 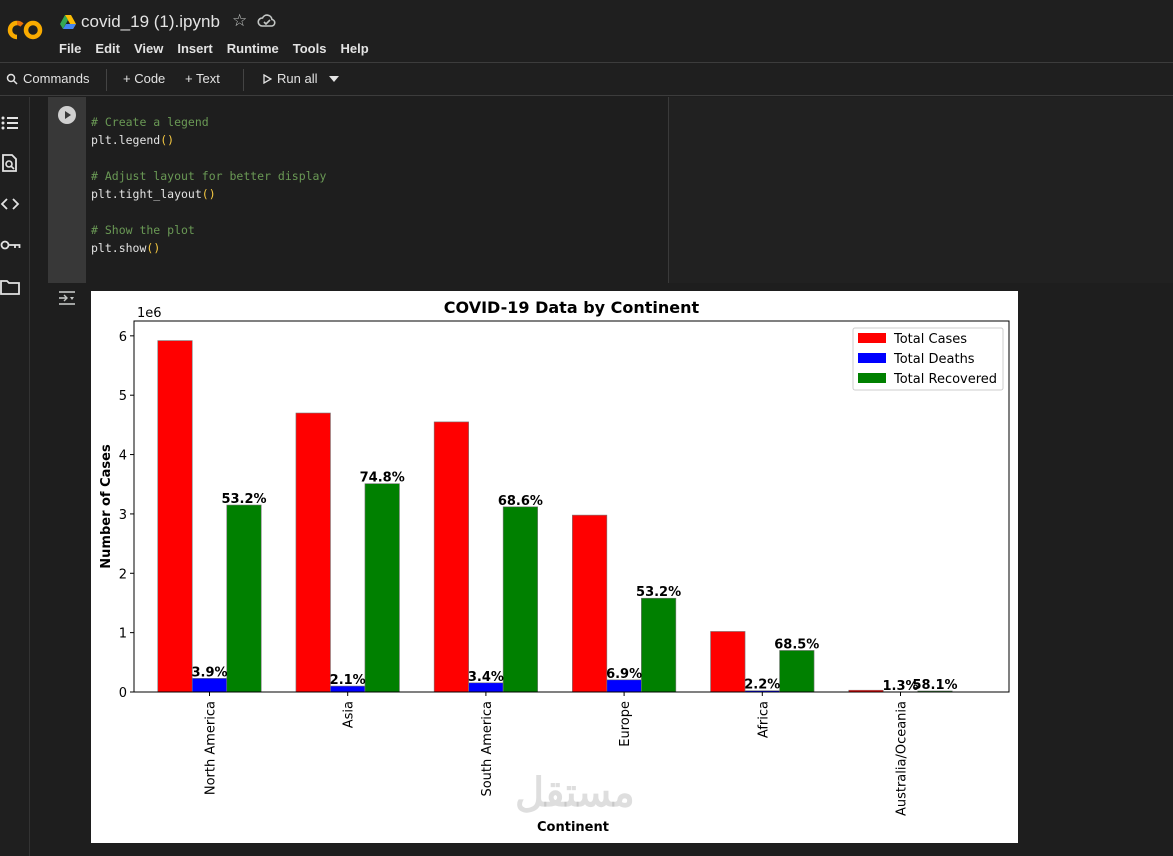 What do you see at coordinates (267, 21) in the screenshot?
I see `cloud-saved-icon` at bounding box center [267, 21].